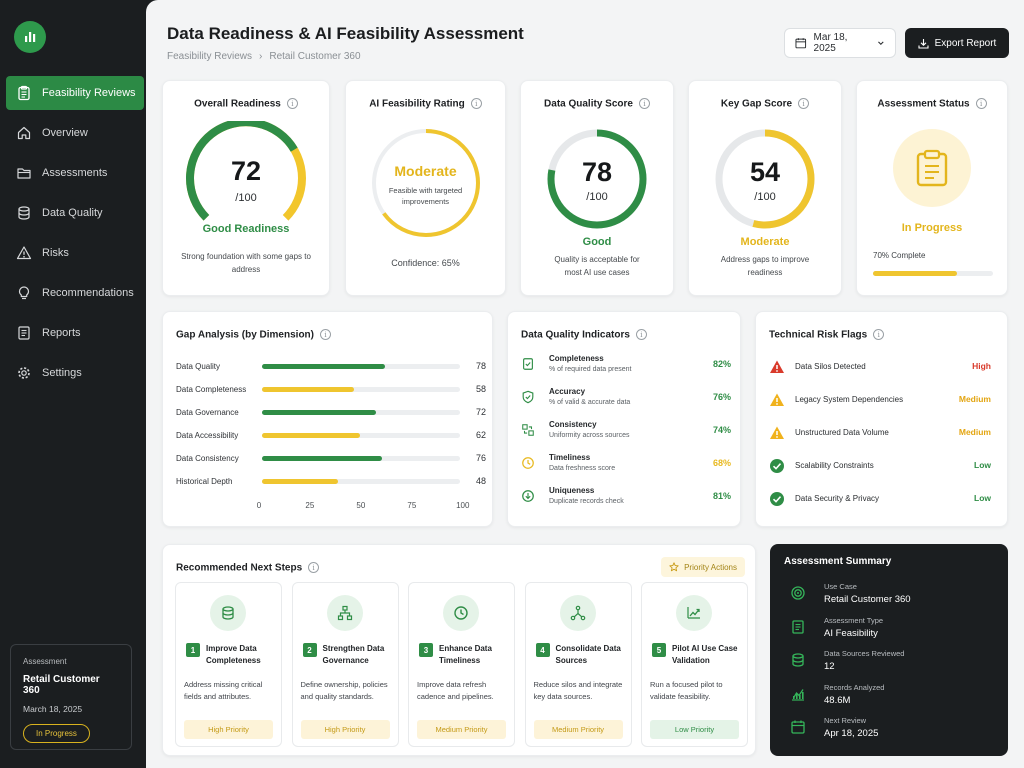  I want to click on consistency-icon, so click(528, 430).